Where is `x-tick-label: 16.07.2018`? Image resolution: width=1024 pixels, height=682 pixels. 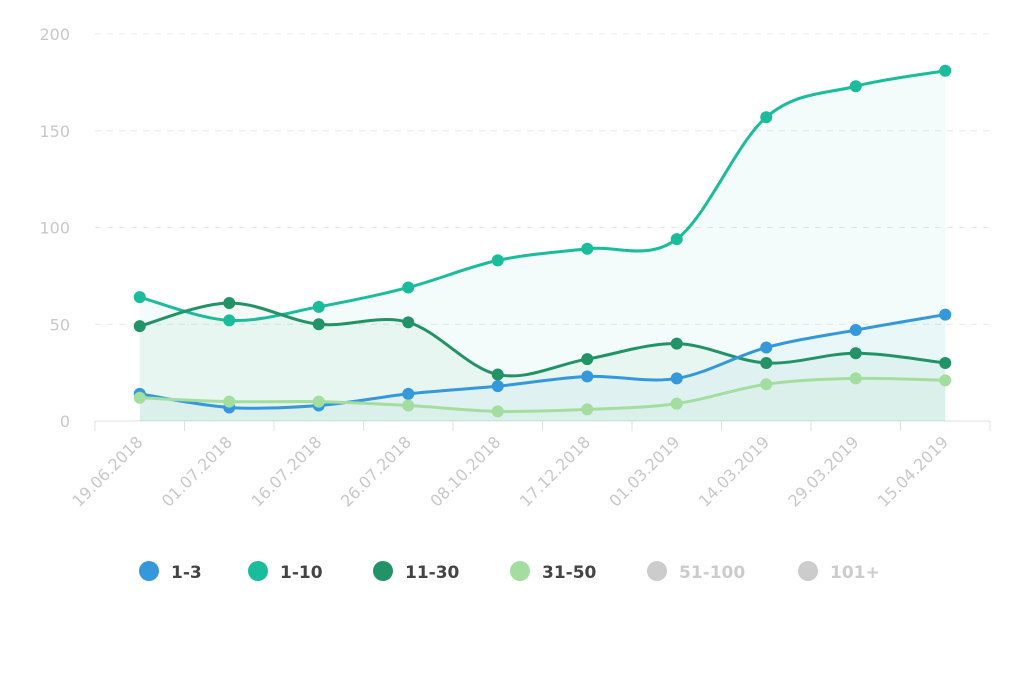
x-tick-label: 16.07.2018 is located at coordinates (286, 471).